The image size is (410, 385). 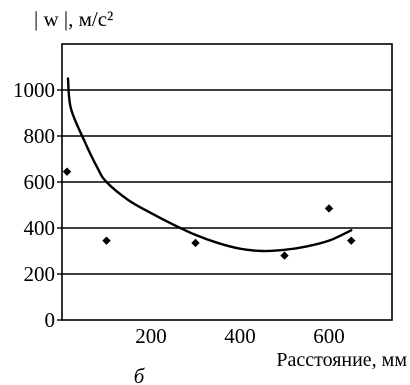 I want to click on y-tick-label-1000: 1000, so click(x=34, y=90).